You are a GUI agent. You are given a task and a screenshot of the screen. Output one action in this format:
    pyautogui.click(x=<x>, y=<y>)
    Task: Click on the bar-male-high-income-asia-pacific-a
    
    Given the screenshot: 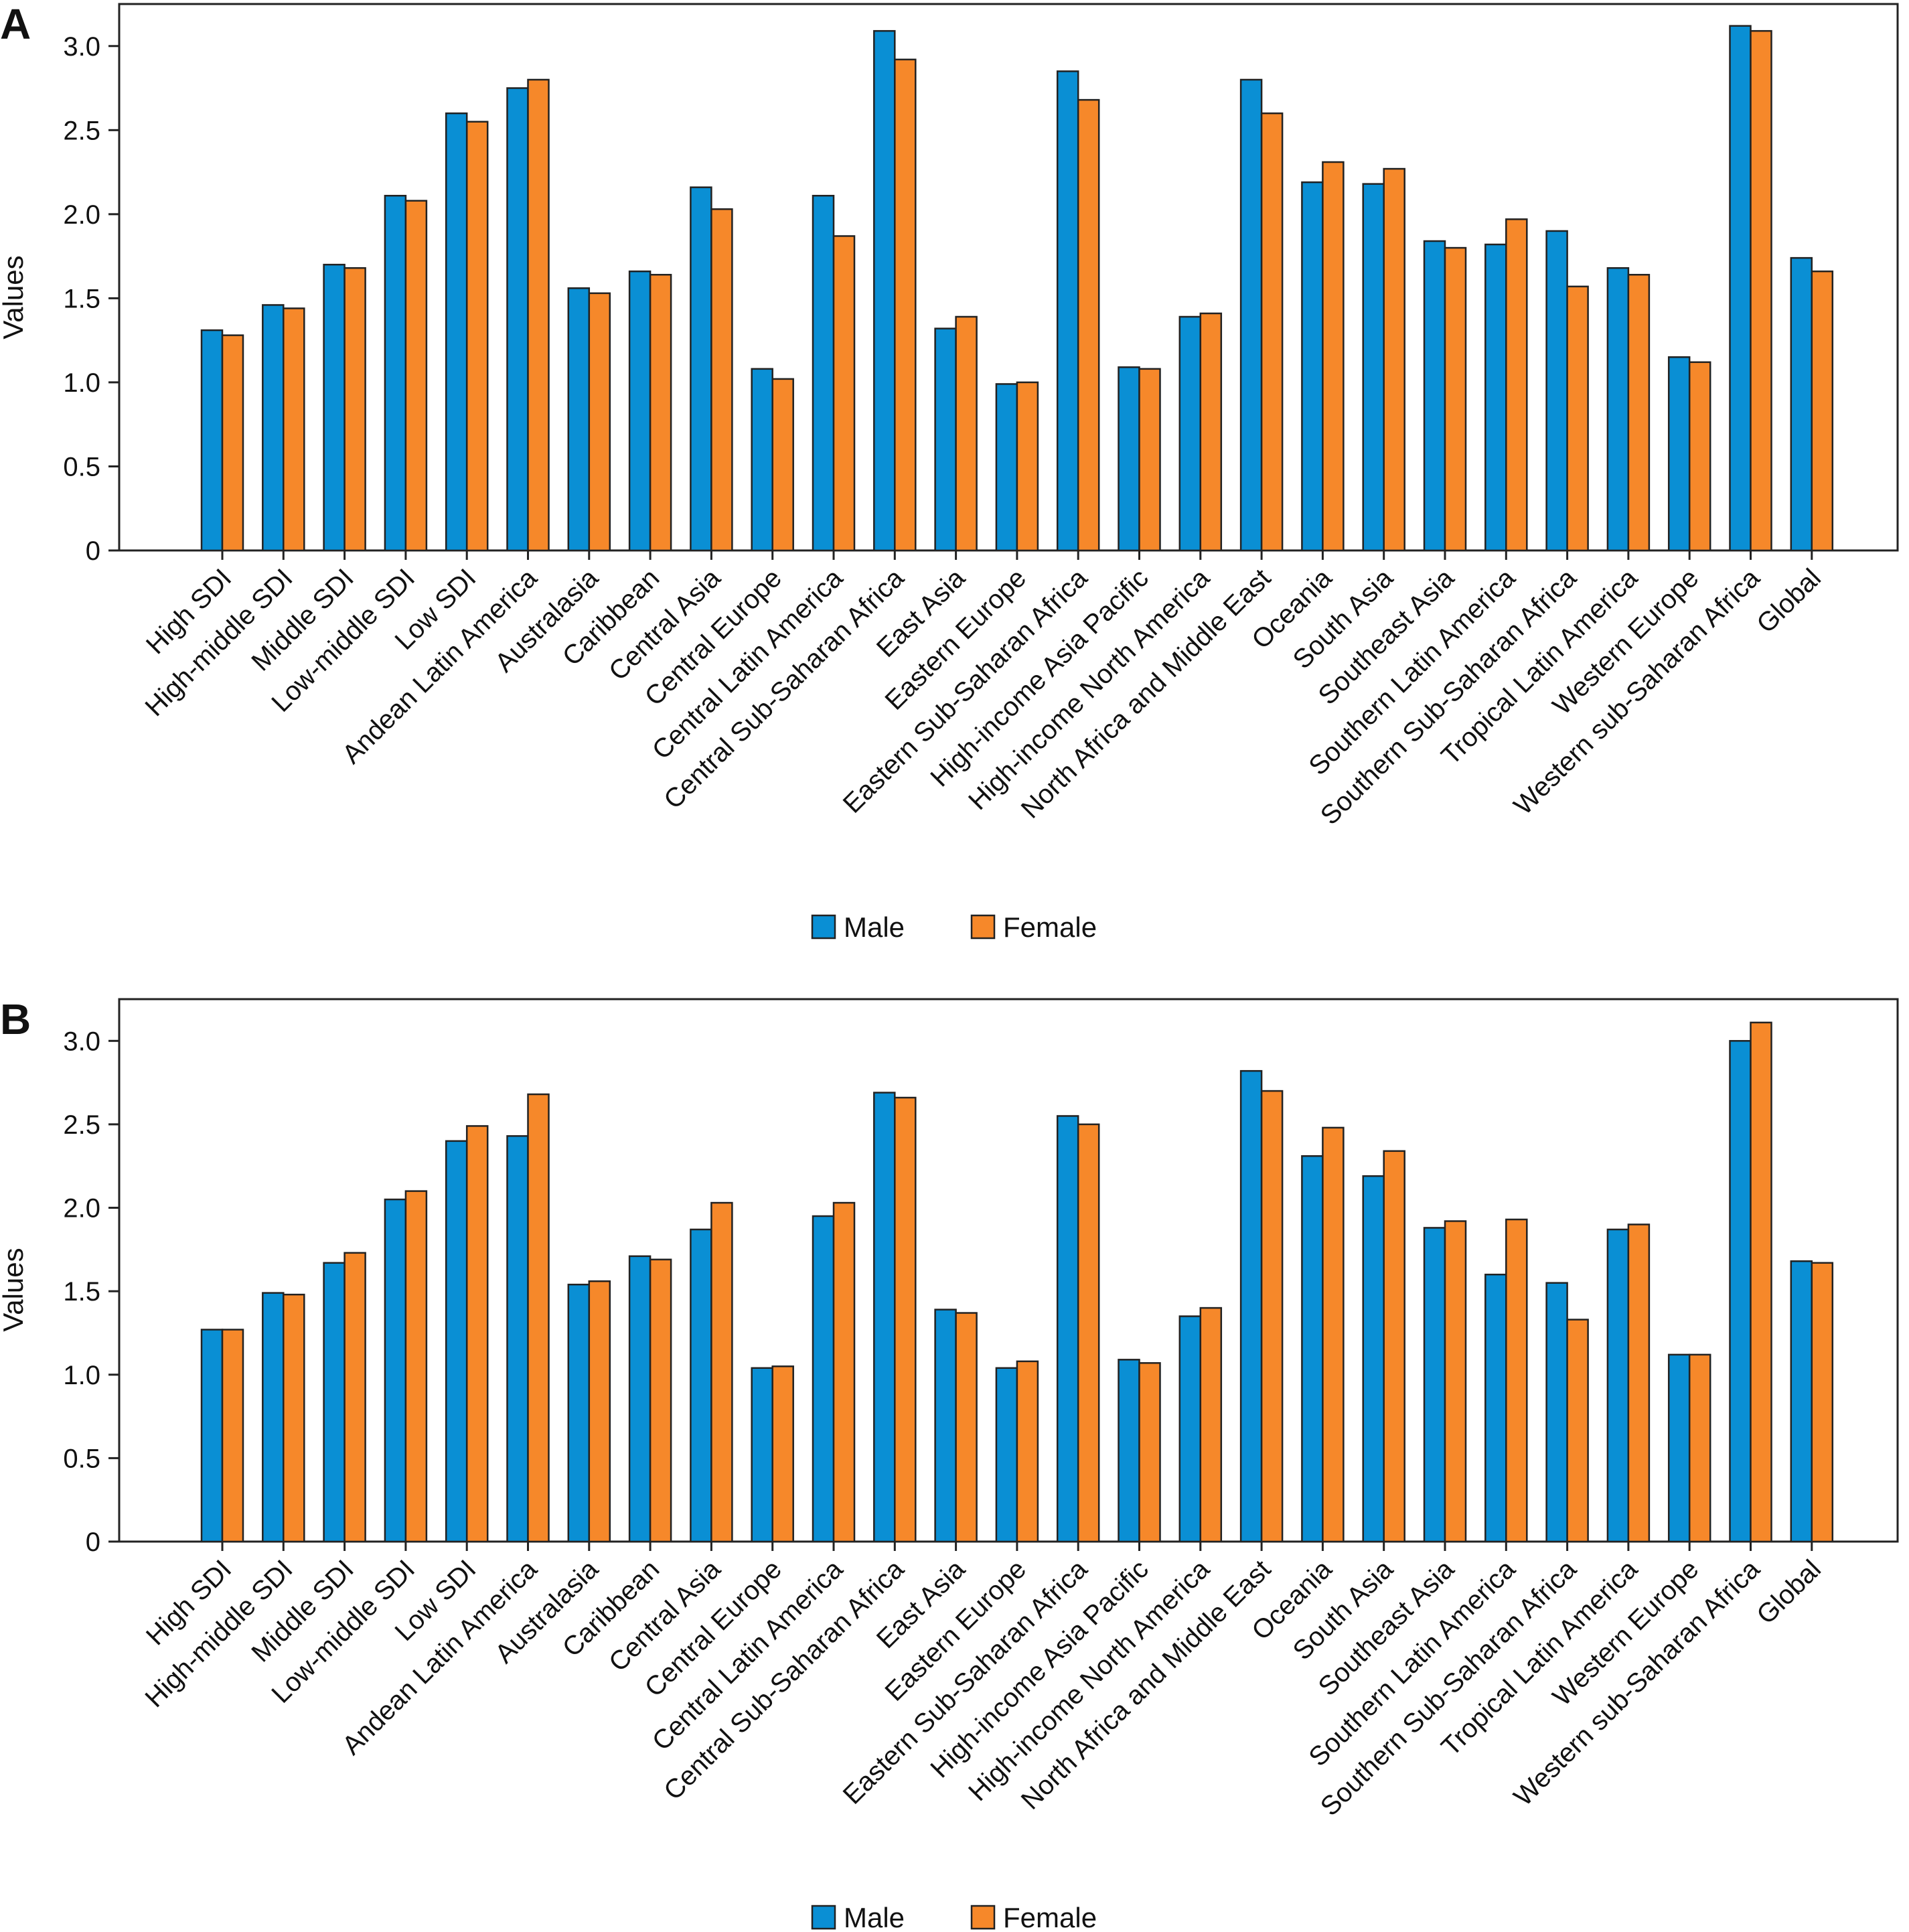 What is the action you would take?
    pyautogui.click(x=1129, y=459)
    